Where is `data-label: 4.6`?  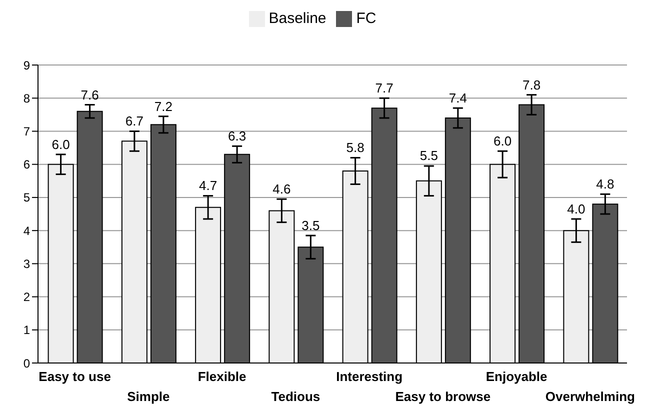 data-label: 4.6 is located at coordinates (281, 188).